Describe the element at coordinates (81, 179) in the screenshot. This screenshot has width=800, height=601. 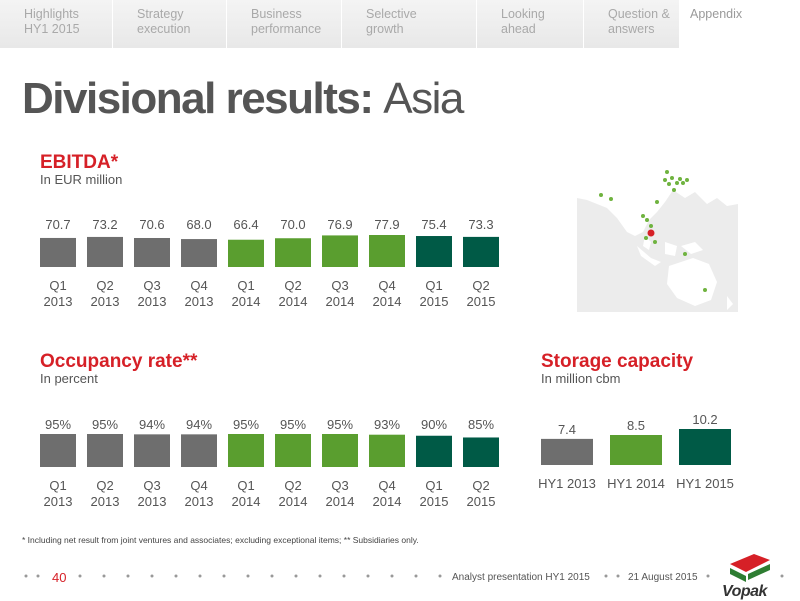
I see `ebitda-subtitle: In EUR million` at that location.